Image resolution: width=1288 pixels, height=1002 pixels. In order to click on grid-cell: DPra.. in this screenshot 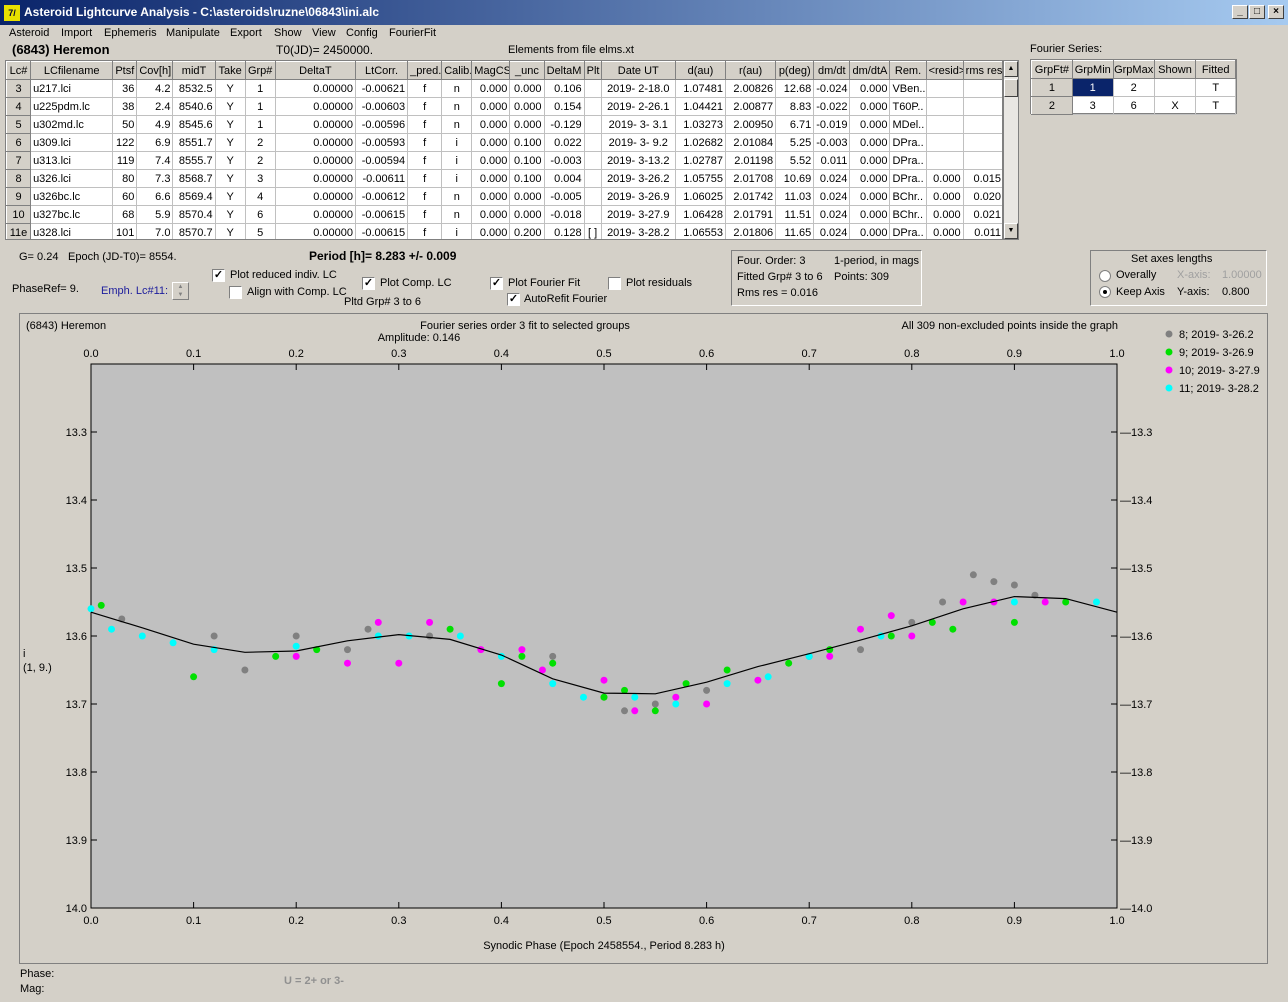, I will do `click(908, 231)`.